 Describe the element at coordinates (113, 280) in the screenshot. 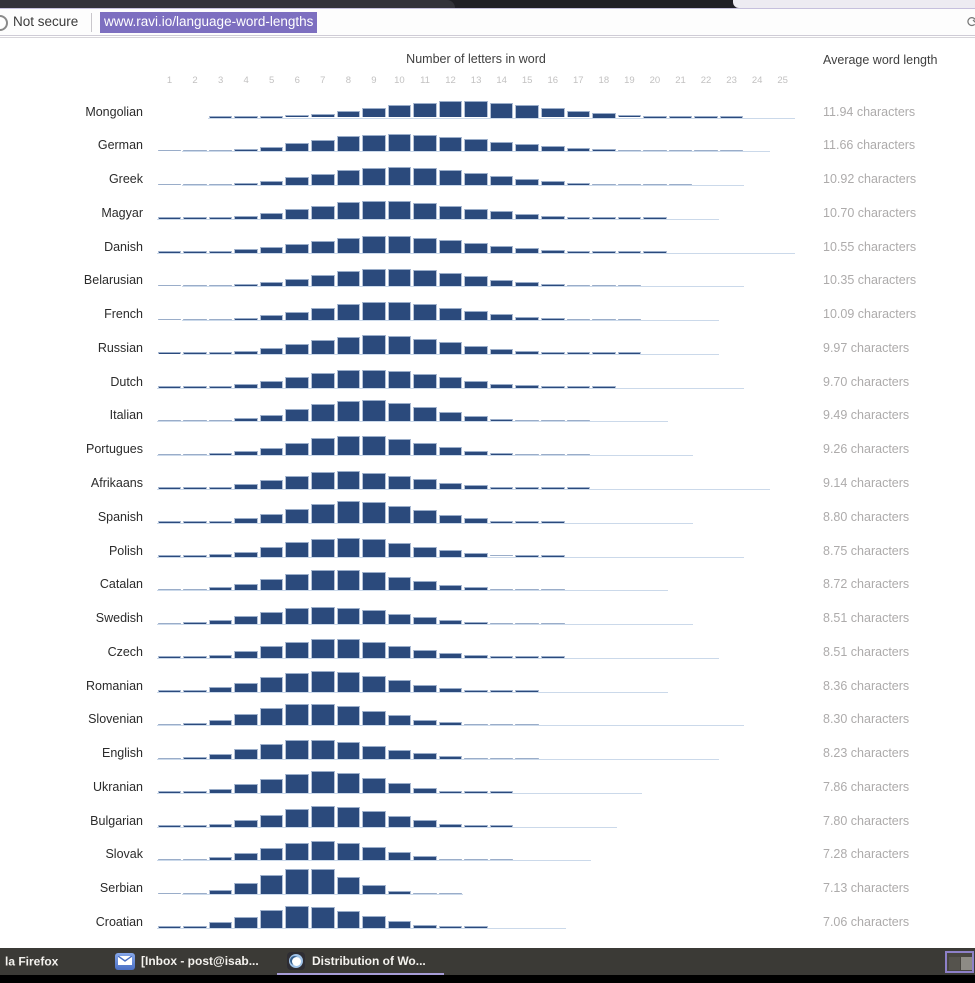

I see `language-label: Belarusian` at that location.